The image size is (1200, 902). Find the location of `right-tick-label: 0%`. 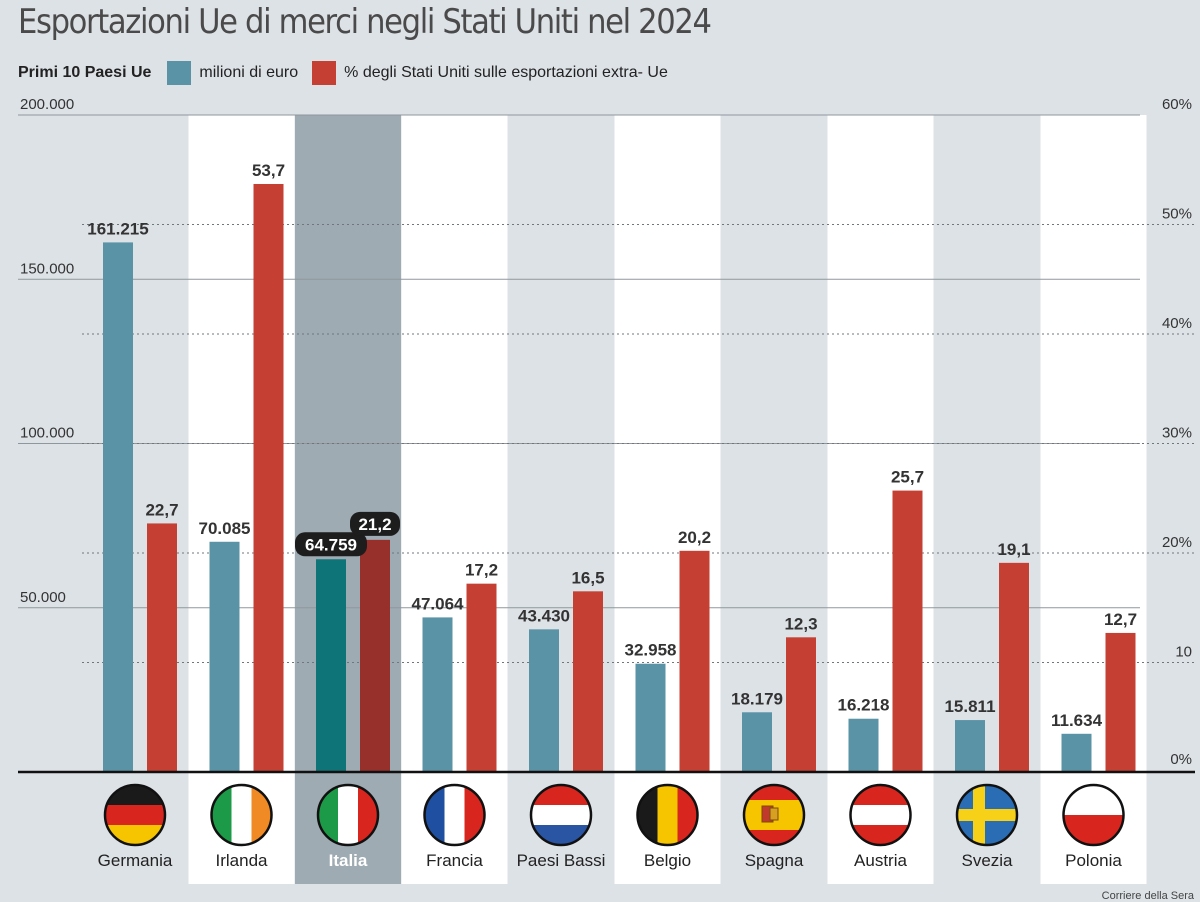

right-tick-label: 0% is located at coordinates (1181, 759).